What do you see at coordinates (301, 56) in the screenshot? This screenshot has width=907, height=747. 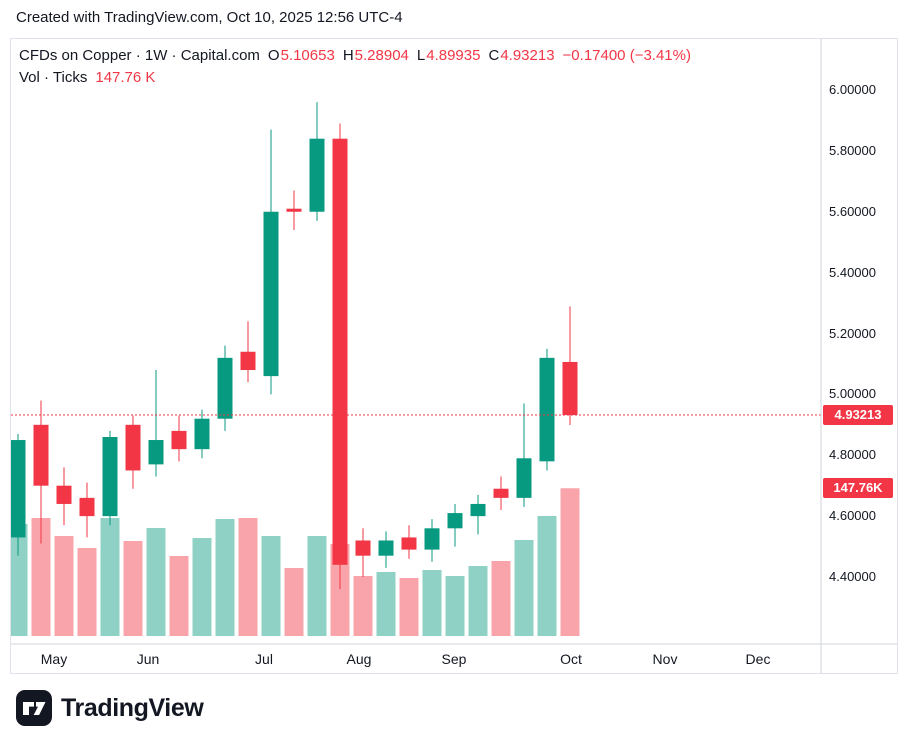 I see `ohlc-open: O 5.10653` at bounding box center [301, 56].